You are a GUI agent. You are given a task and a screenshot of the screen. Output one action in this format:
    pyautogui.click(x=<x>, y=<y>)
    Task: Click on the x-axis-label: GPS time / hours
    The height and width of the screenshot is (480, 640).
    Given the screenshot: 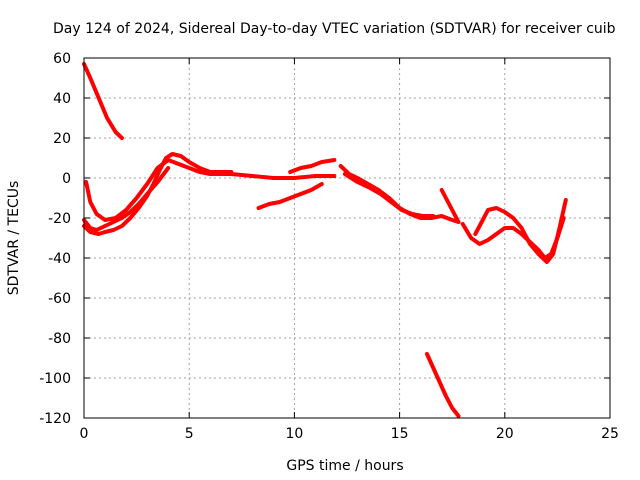 What is the action you would take?
    pyautogui.click(x=344, y=466)
    